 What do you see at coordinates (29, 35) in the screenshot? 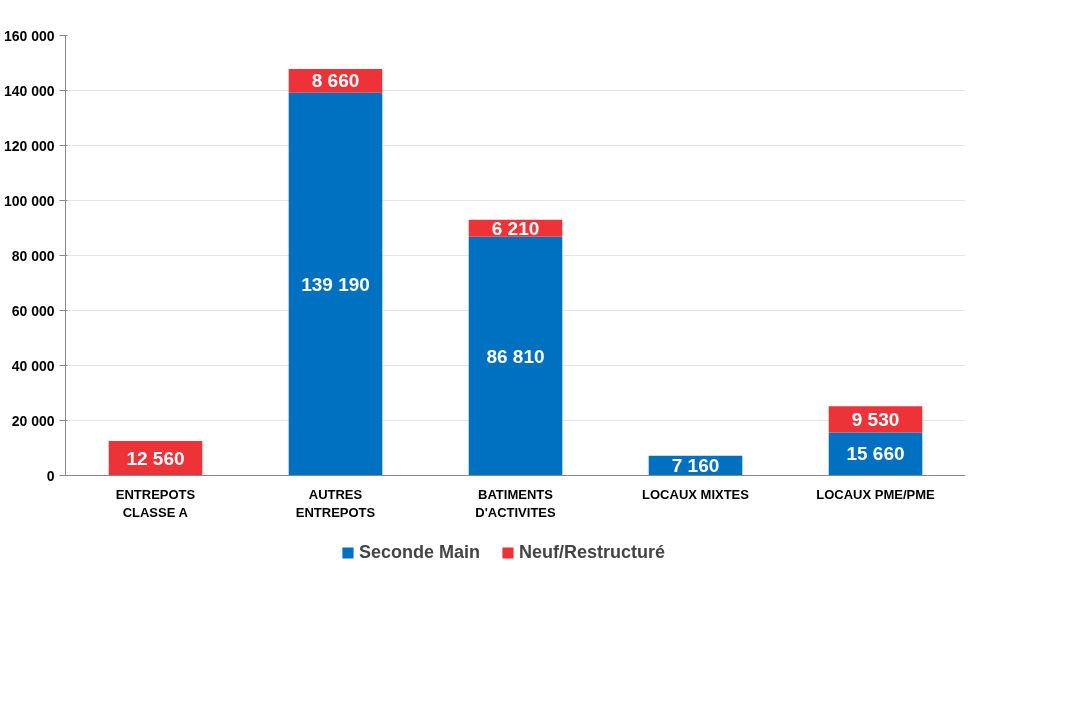
I see `y-tick-label: 160 000` at bounding box center [29, 35].